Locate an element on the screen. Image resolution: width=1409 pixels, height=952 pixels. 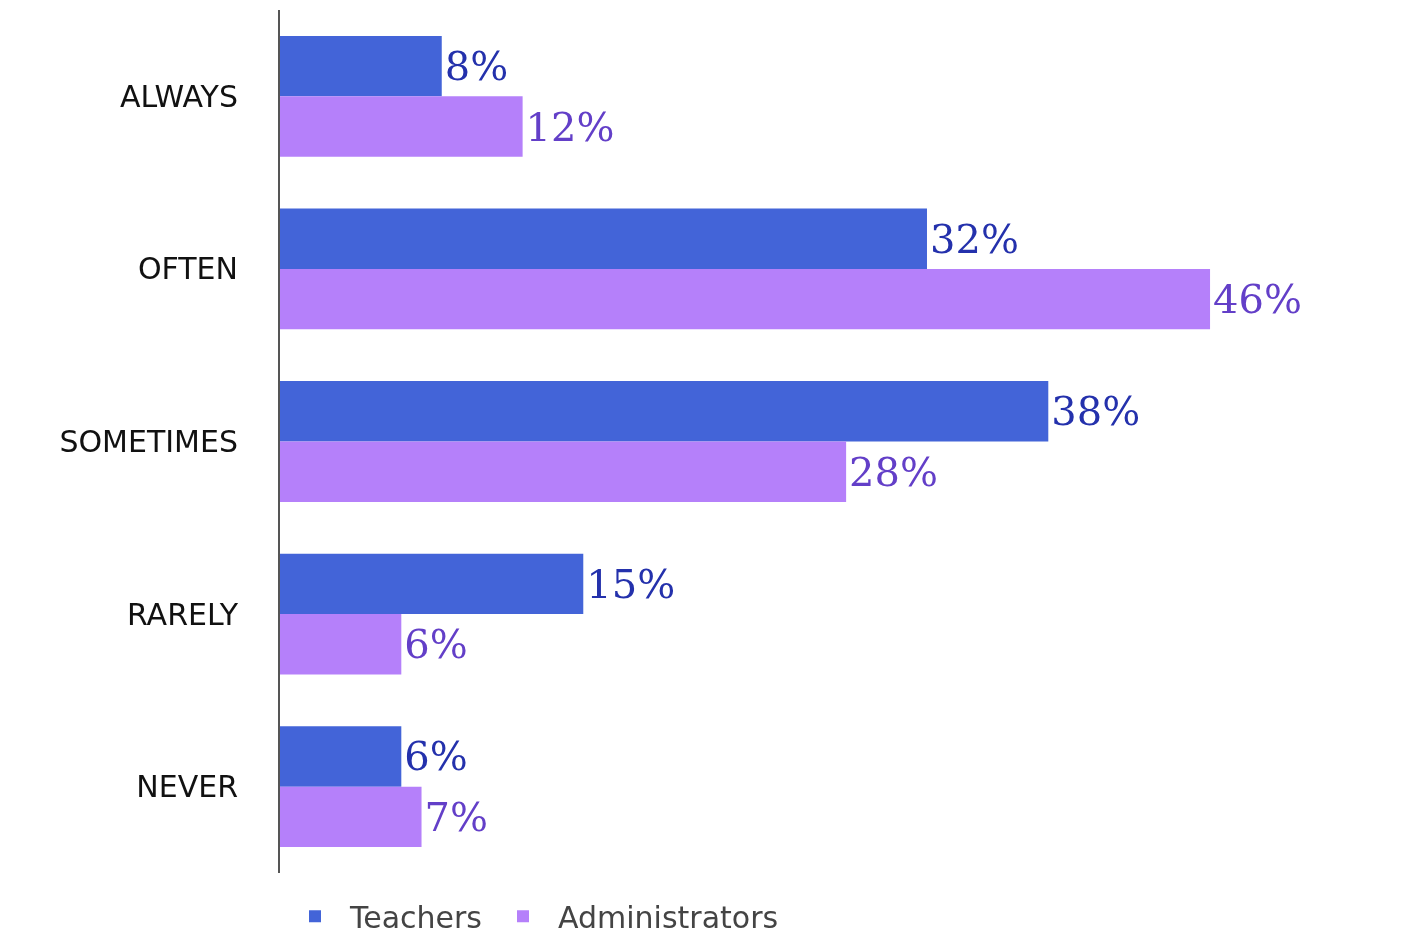
legend-label: Administrators is located at coordinates (668, 917).